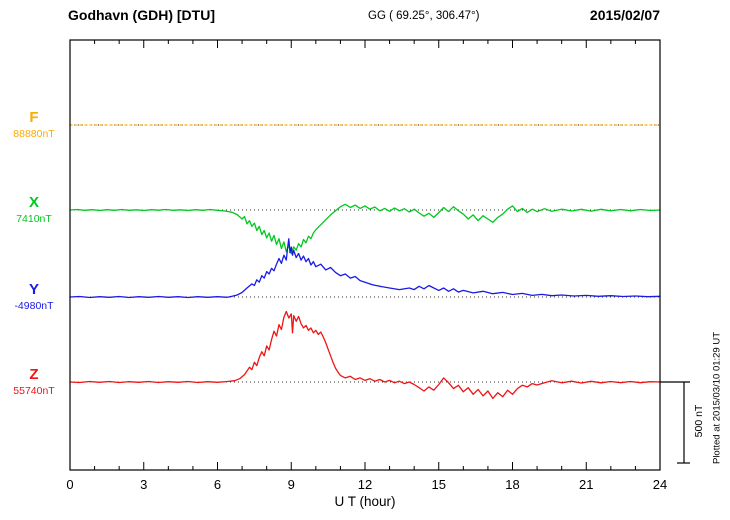  What do you see at coordinates (512, 484) in the screenshot?
I see `x-tick-label: 18` at bounding box center [512, 484].